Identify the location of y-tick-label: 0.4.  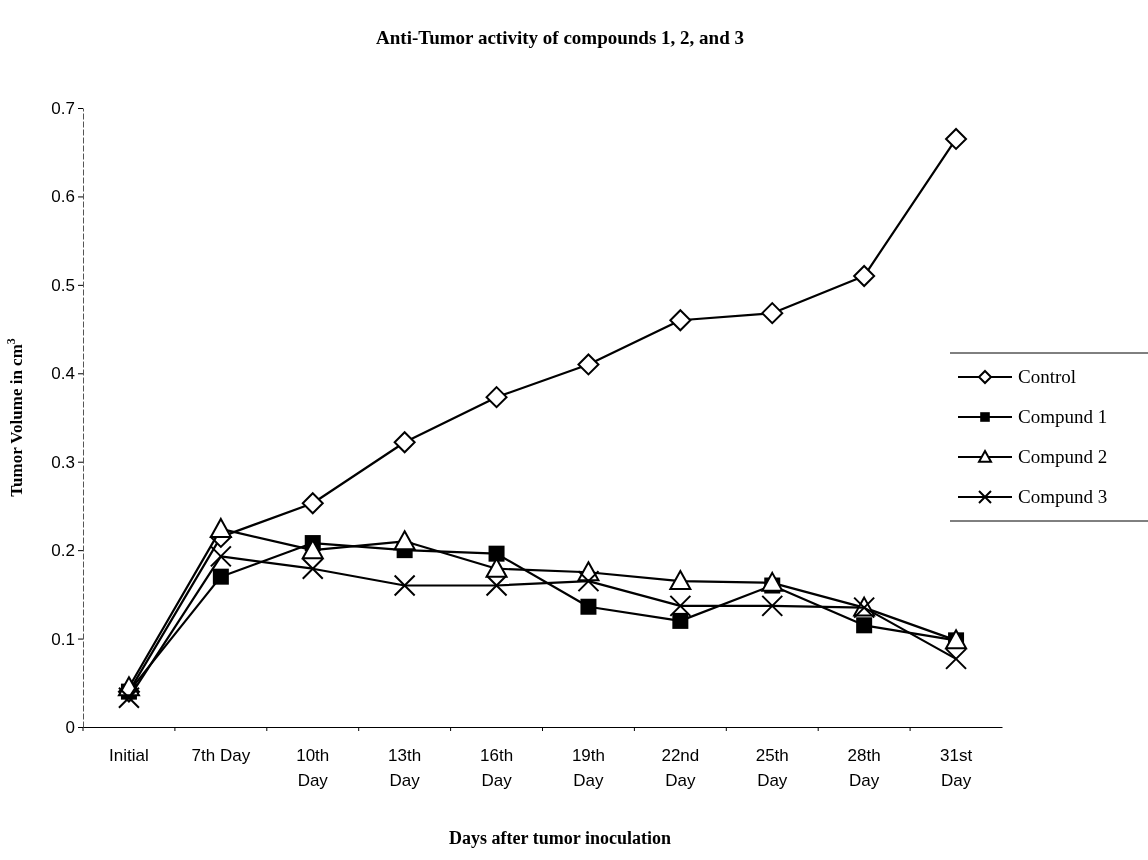
(63, 374).